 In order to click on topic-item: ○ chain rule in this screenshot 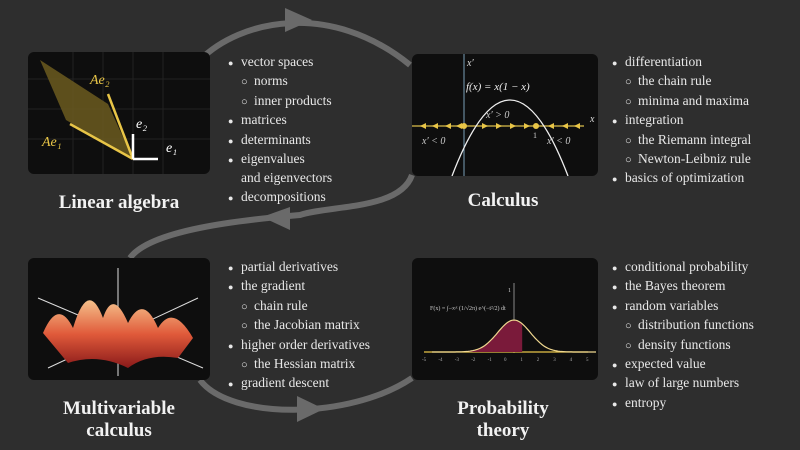, I will do `click(299, 306)`.